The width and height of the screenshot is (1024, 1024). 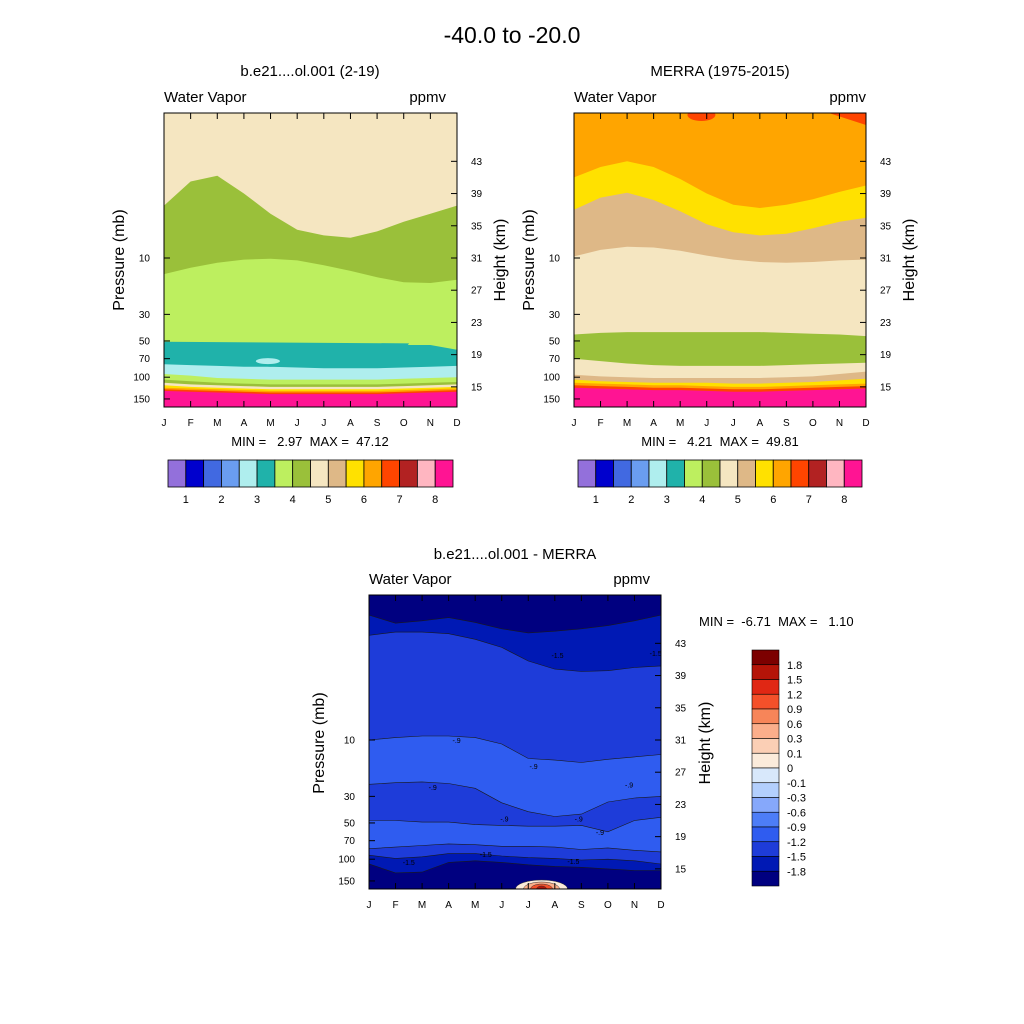 I want to click on colorbar-label: 5, so click(x=738, y=500).